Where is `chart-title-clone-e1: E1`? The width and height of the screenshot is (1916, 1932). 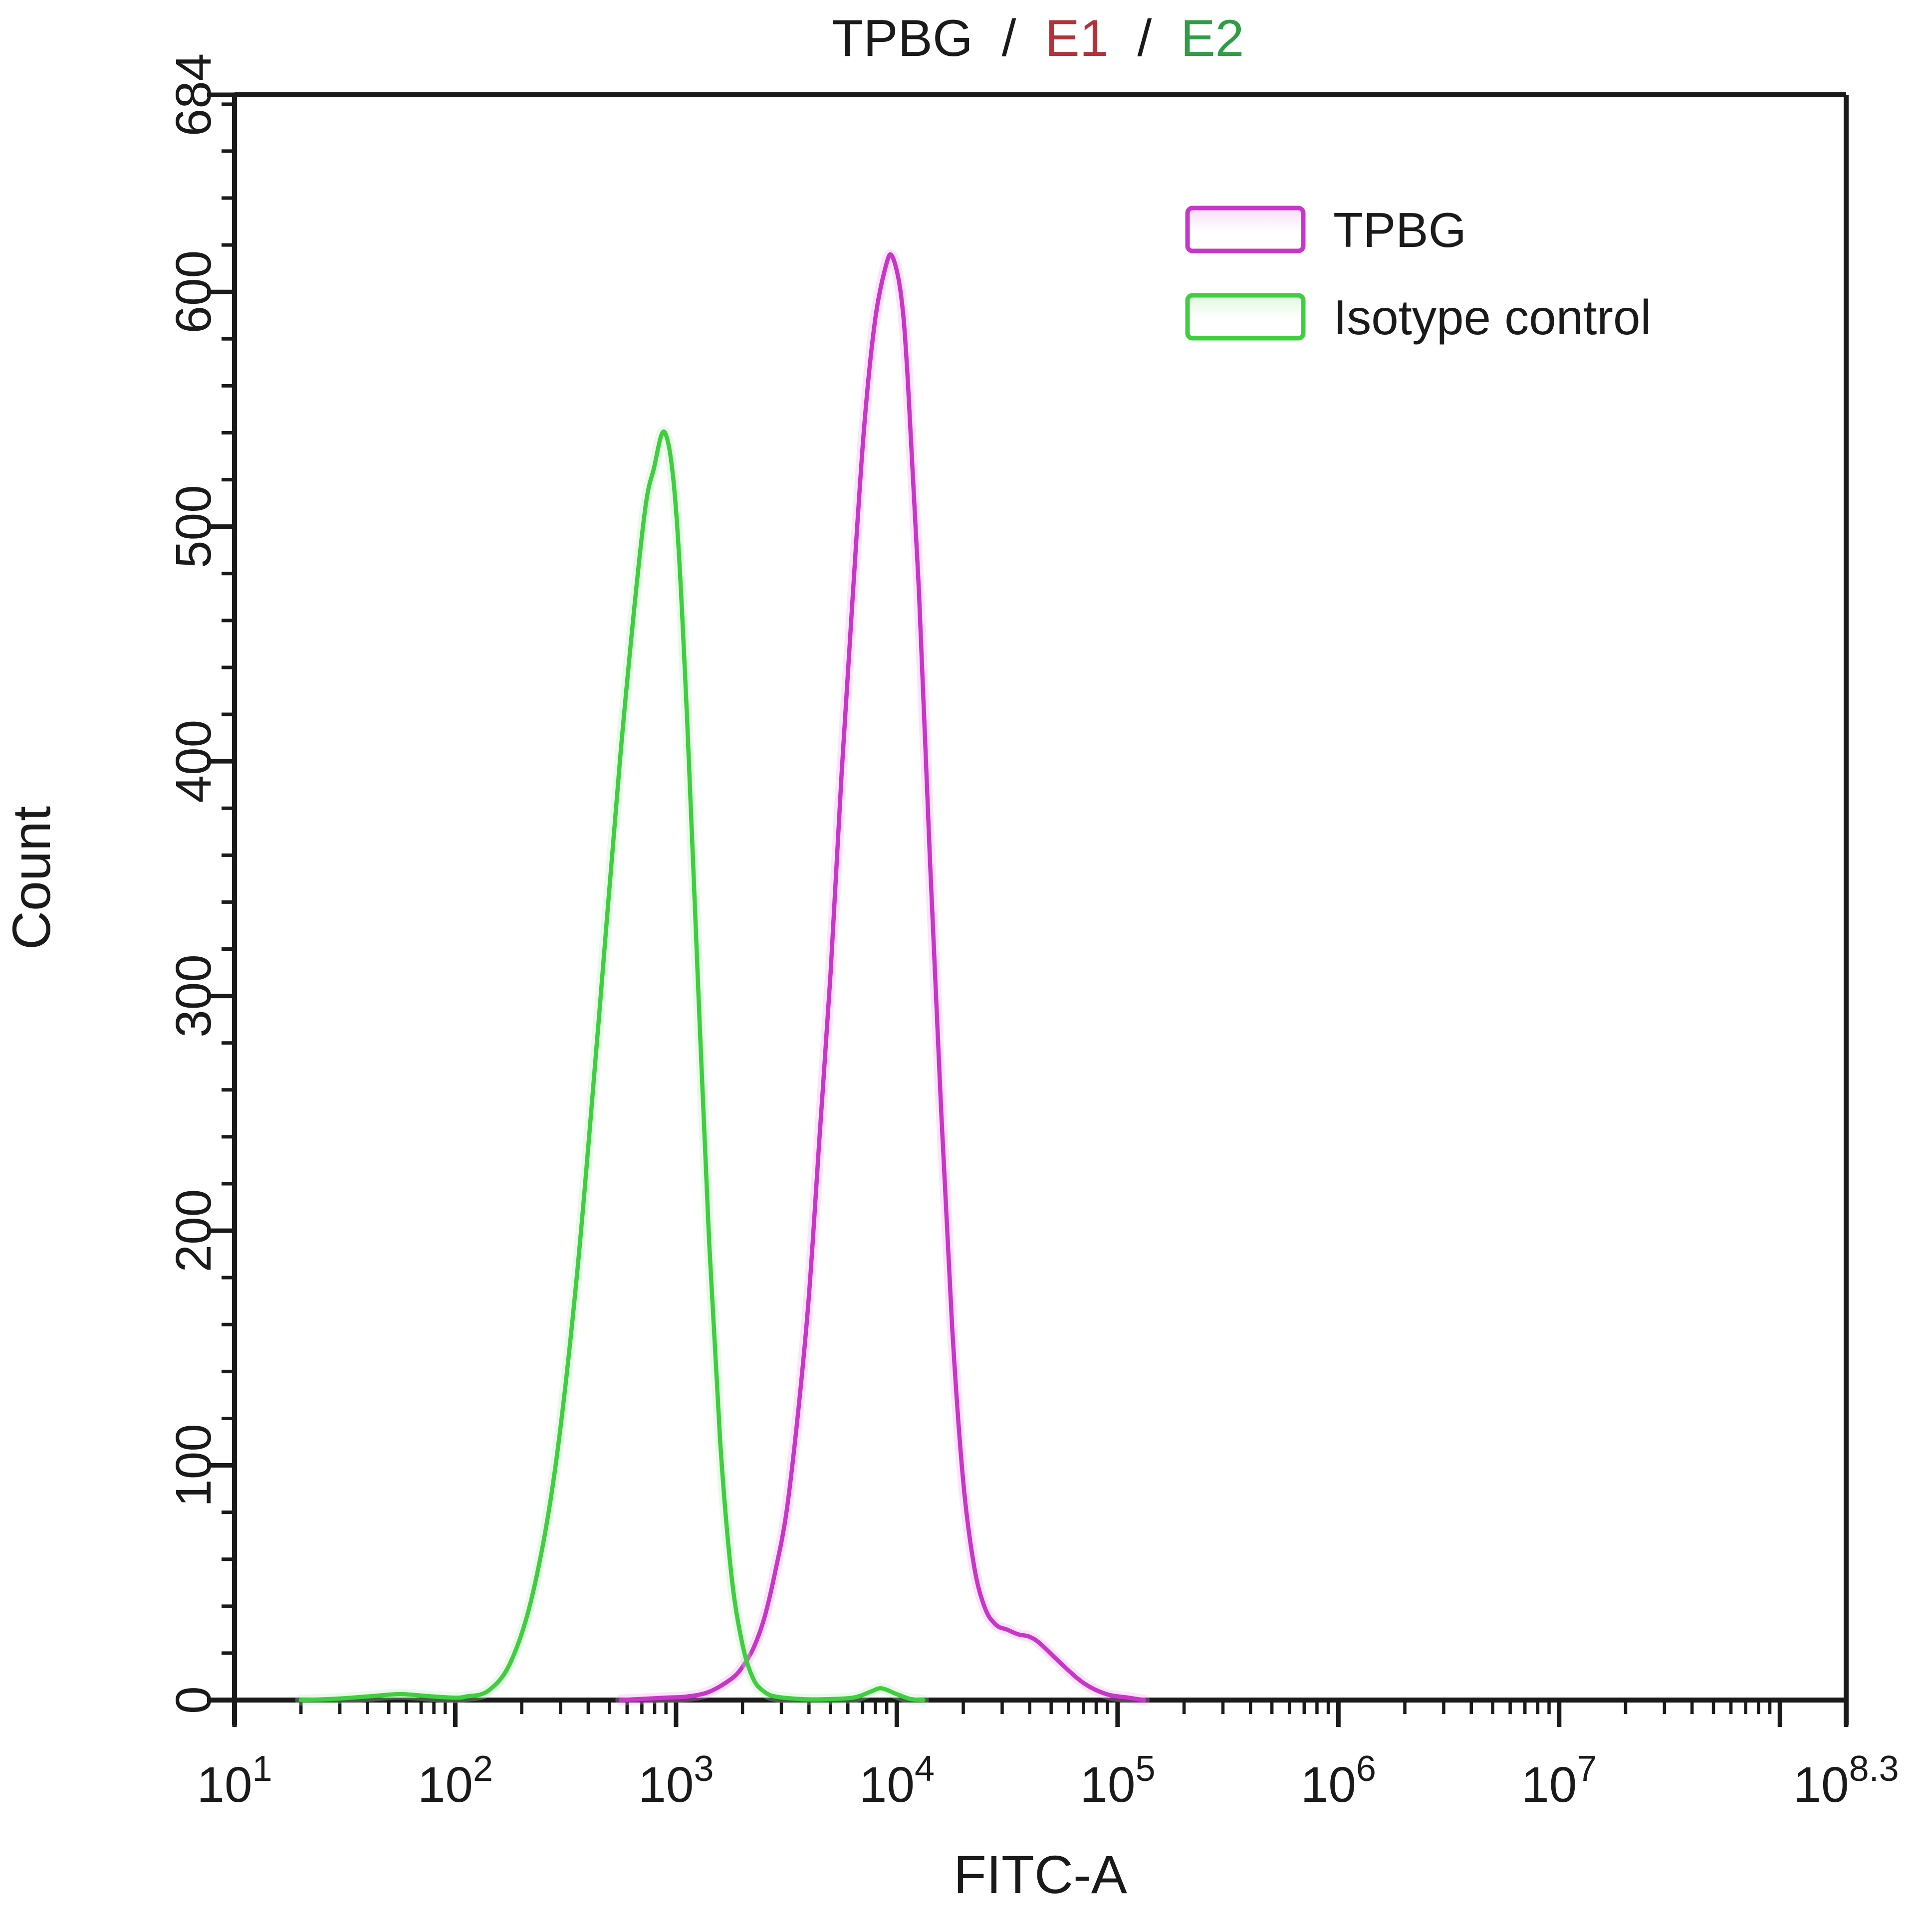
chart-title-clone-e1: E1 is located at coordinates (1076, 38).